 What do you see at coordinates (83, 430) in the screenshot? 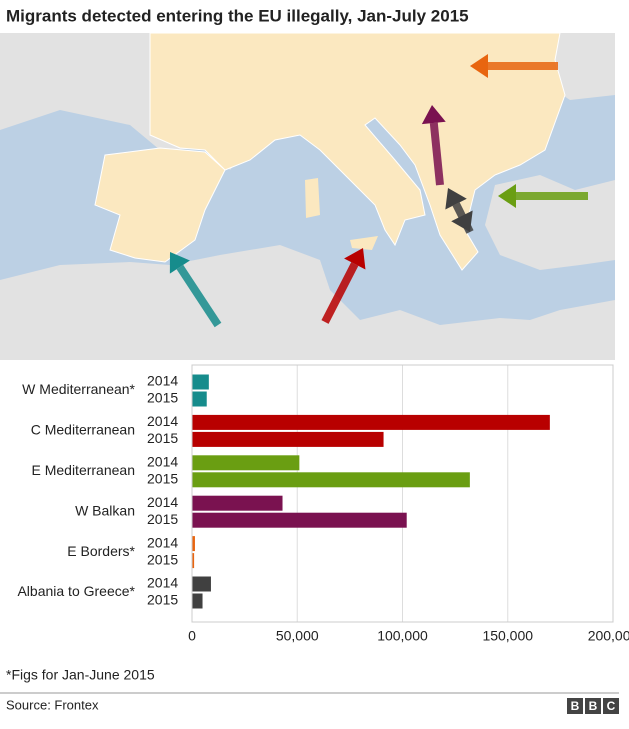
I see `category-label: C Mediterranean` at bounding box center [83, 430].